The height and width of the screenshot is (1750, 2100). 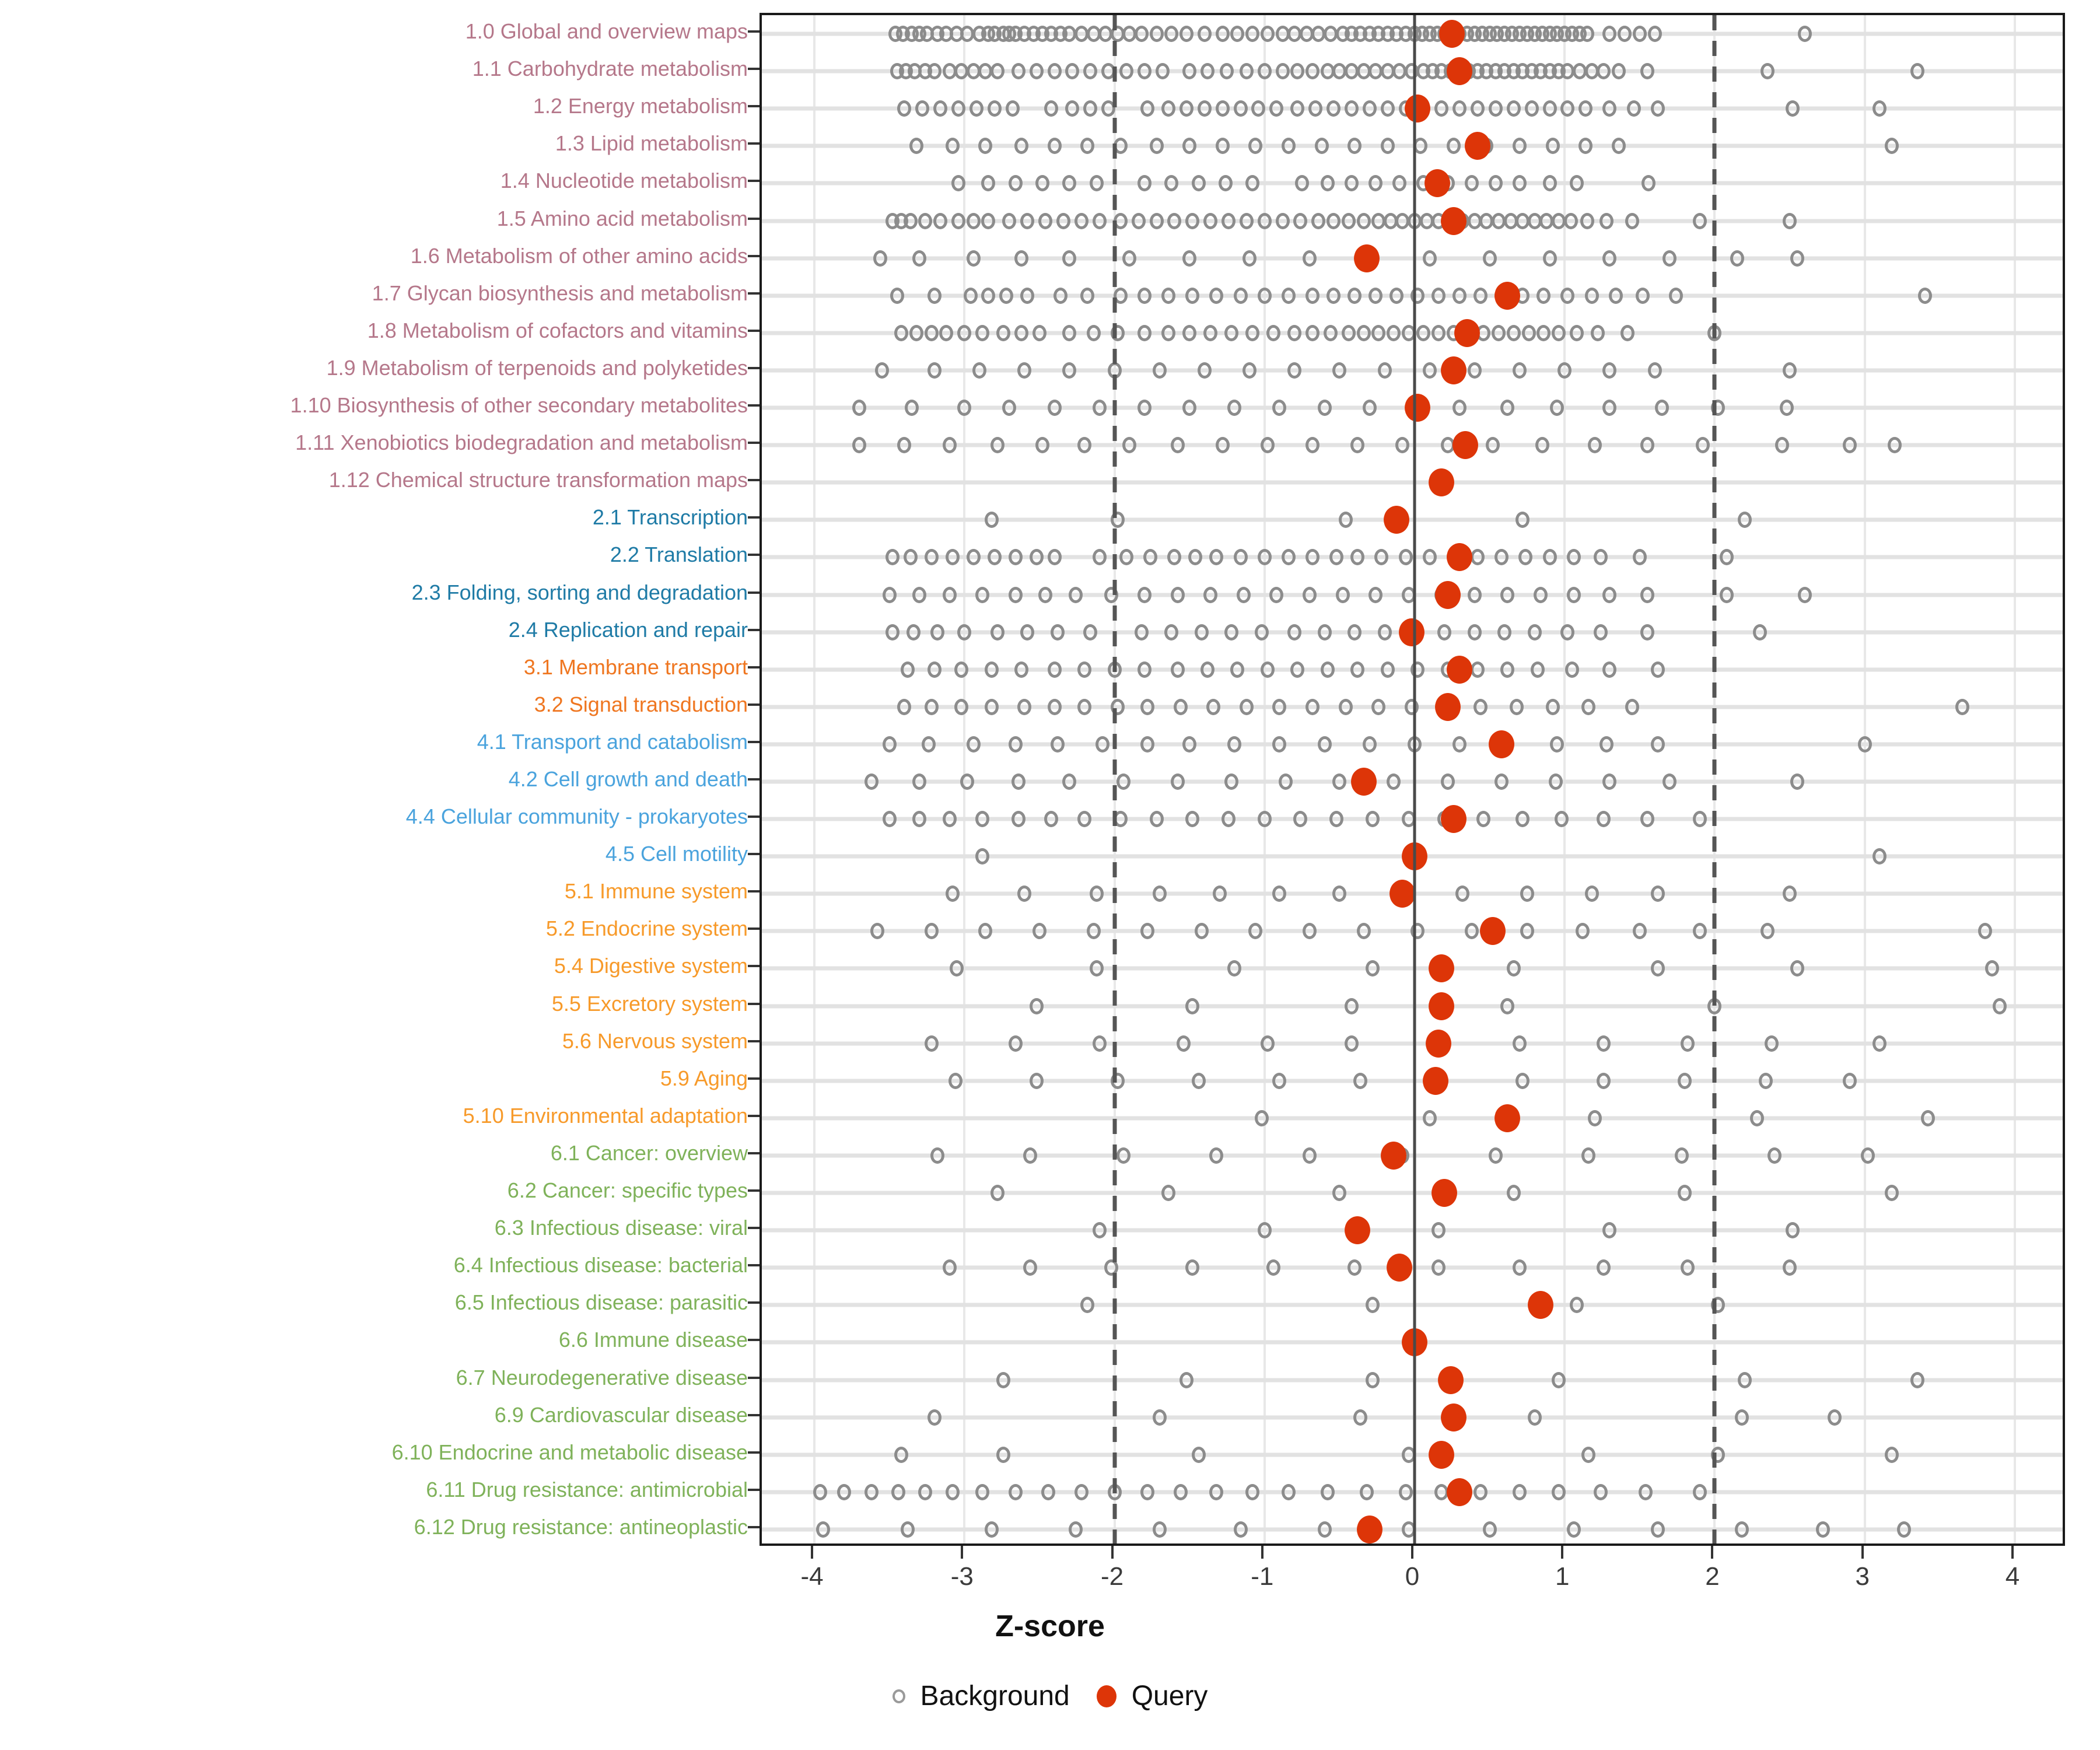 I want to click on query-marker-icon, so click(x=1106, y=1696).